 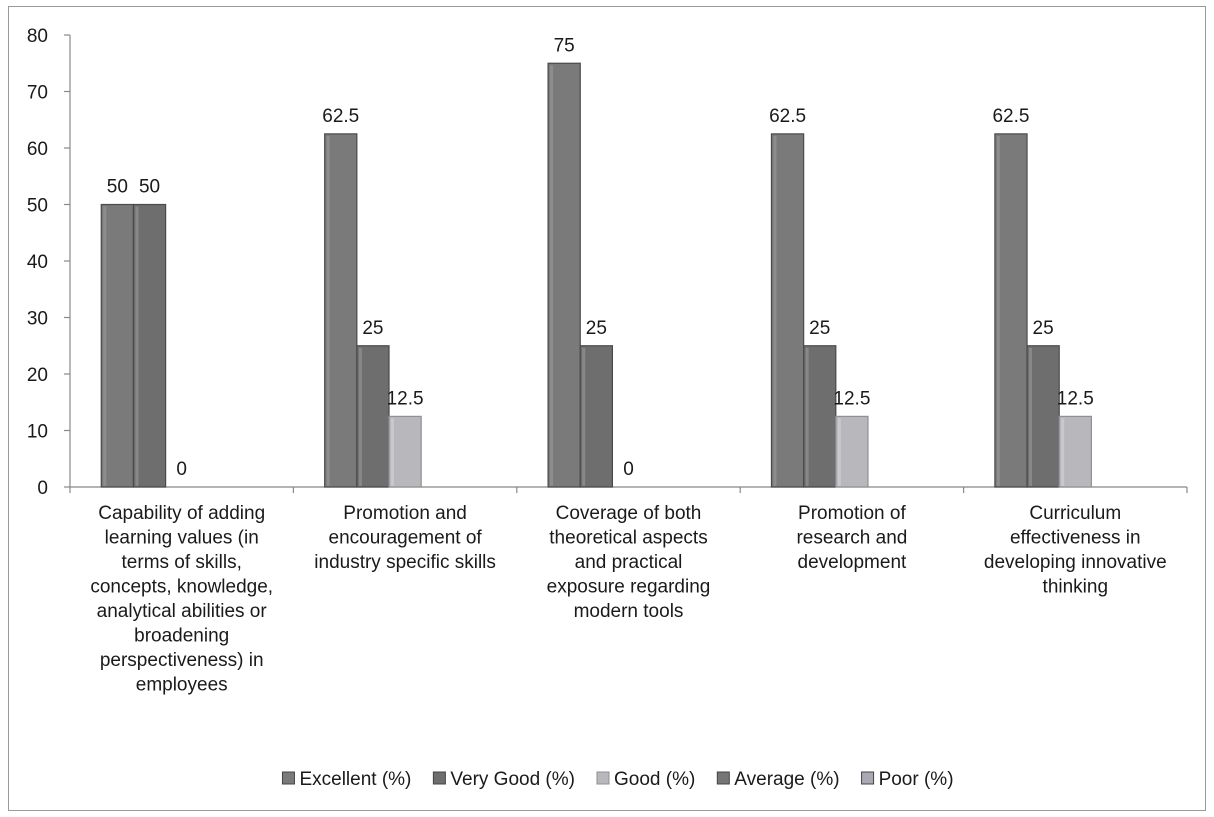 What do you see at coordinates (786, 779) in the screenshot?
I see `legend-label: Average (%)` at bounding box center [786, 779].